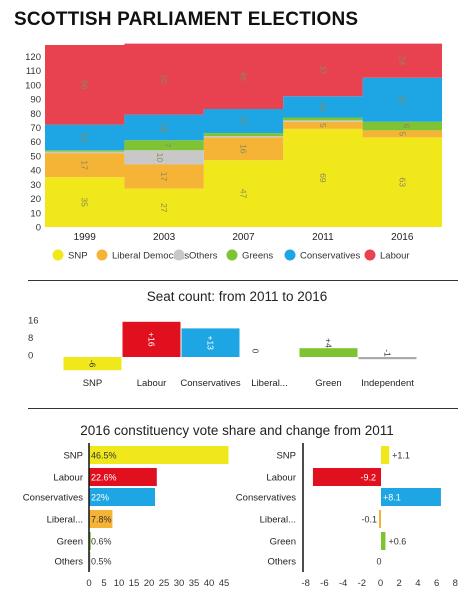 The height and width of the screenshot is (601, 474). Describe the element at coordinates (35, 128) in the screenshot. I see `y-tick-label: 70` at that location.